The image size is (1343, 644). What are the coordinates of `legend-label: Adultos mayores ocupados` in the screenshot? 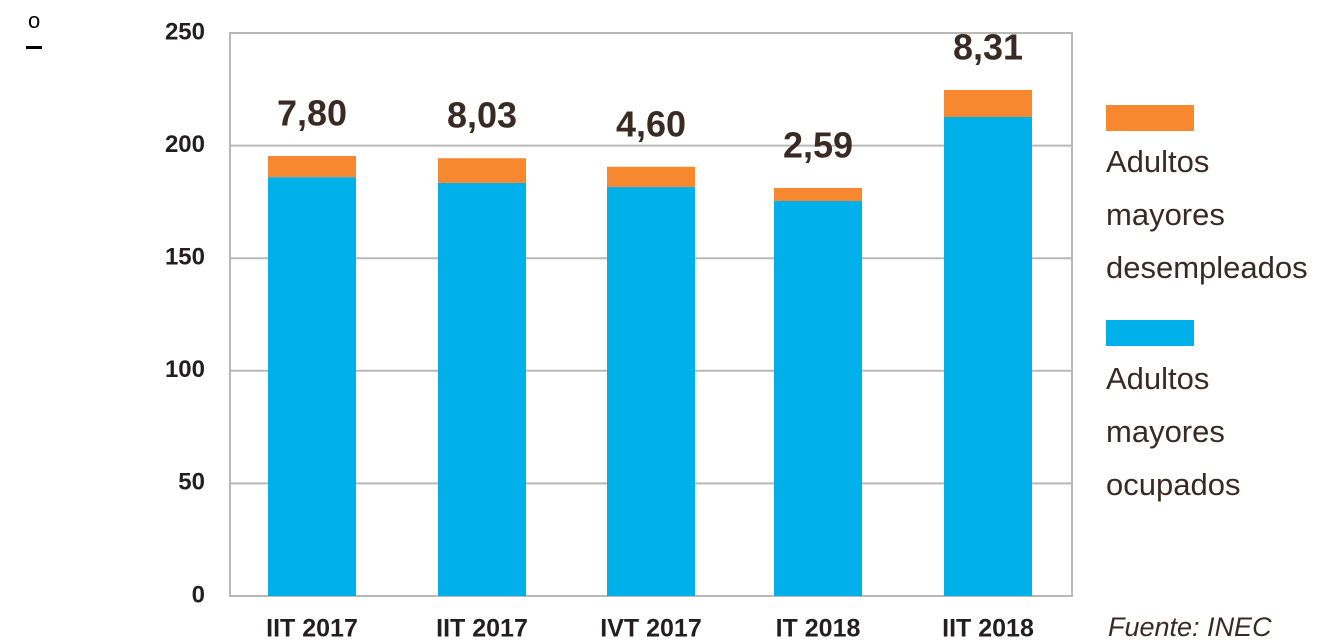 It's located at (1173, 431).